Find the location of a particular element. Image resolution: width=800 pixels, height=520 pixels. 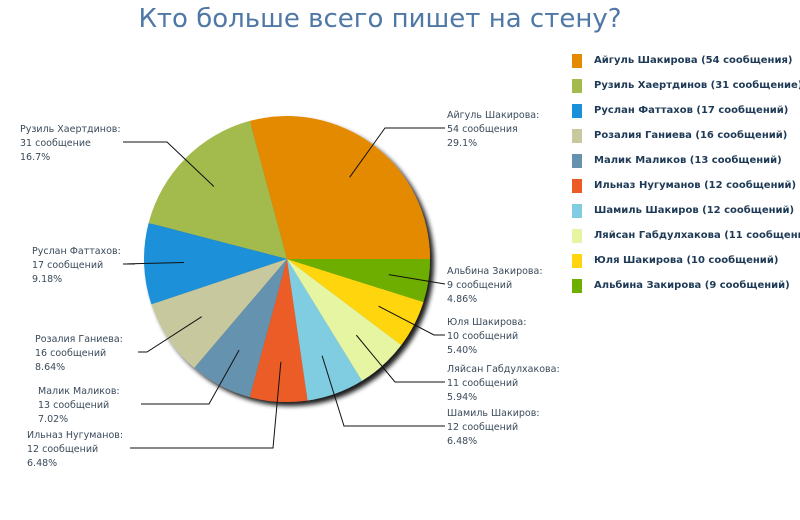

legend-label: Шамиль Шакиров (12 сообщений) is located at coordinates (694, 210).